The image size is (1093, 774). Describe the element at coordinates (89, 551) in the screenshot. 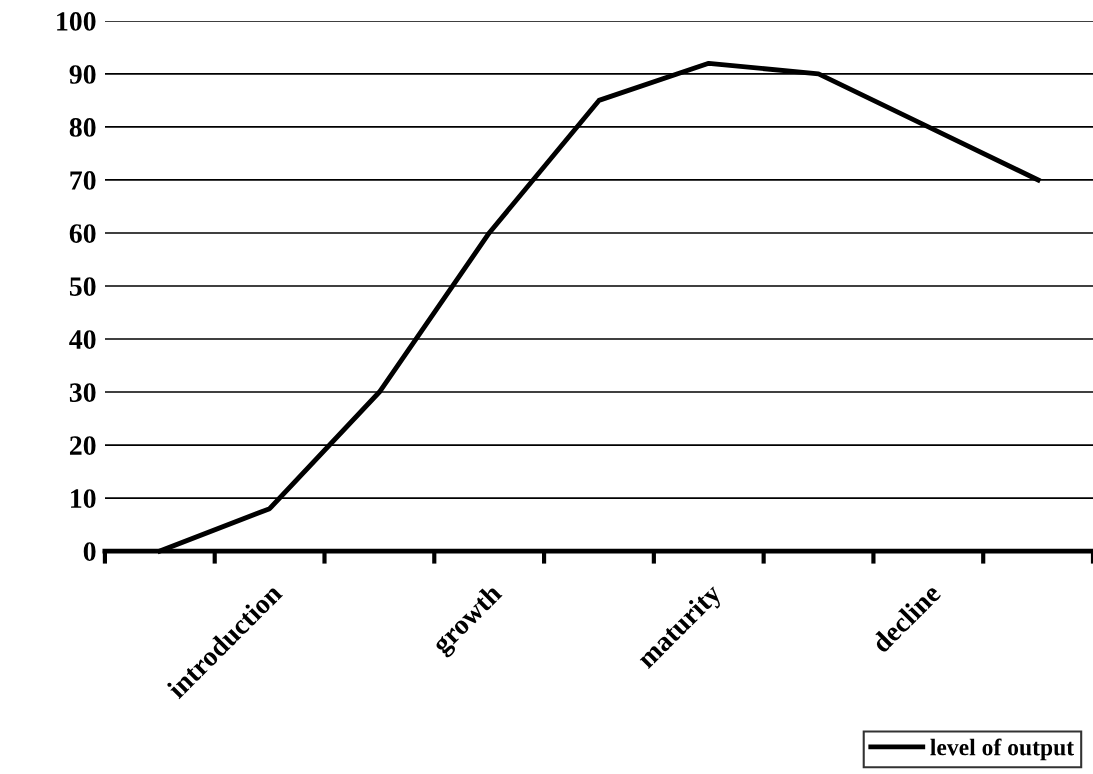

I see `y-tick-label: 0` at that location.